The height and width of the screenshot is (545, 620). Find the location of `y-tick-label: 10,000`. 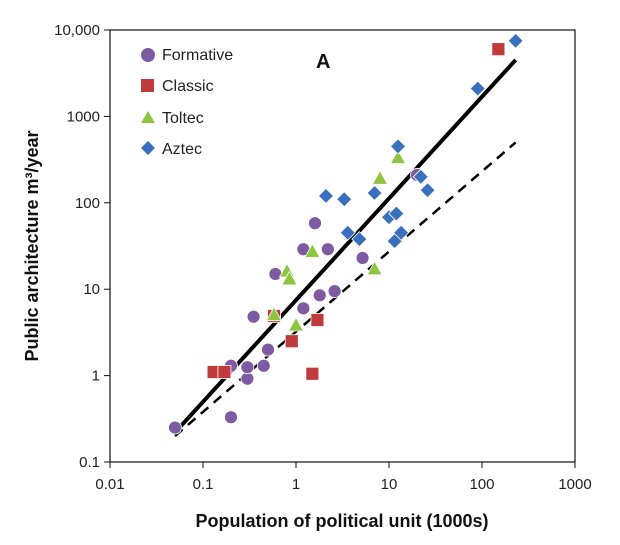

y-tick-label: 10,000 is located at coordinates (77, 30).